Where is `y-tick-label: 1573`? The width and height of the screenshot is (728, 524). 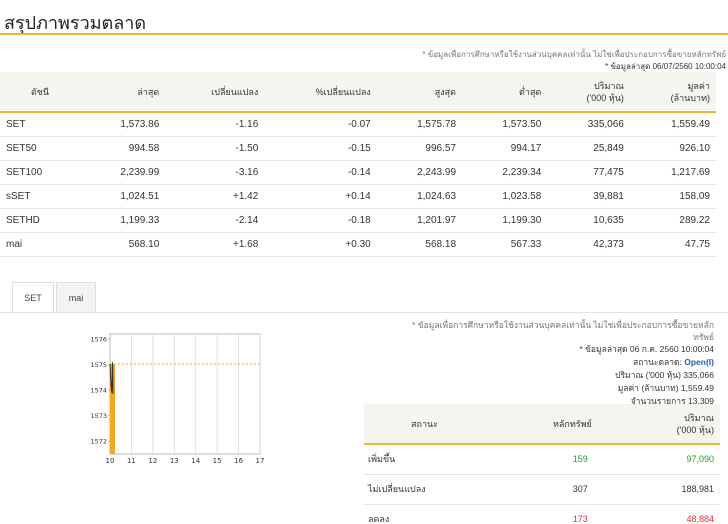
y-tick-label: 1573 is located at coordinates (98, 416).